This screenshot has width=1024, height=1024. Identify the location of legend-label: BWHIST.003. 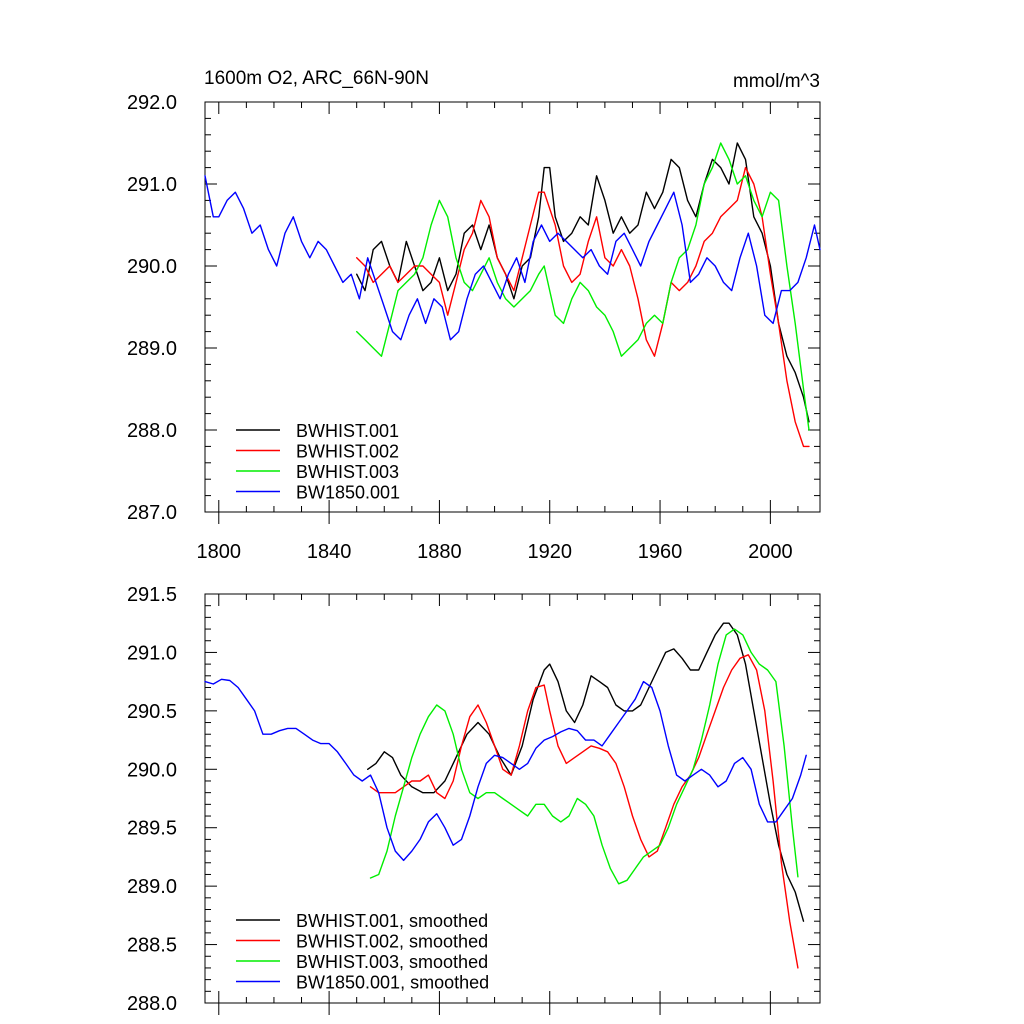
(347, 472).